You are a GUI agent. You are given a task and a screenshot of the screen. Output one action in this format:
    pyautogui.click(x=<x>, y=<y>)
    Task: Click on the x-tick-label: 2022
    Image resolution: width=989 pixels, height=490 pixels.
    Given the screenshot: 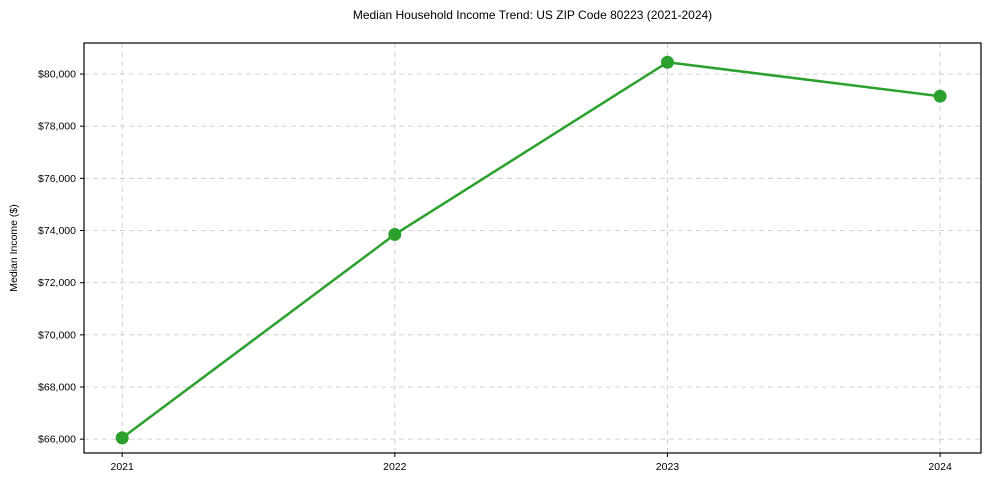 What is the action you would take?
    pyautogui.click(x=395, y=467)
    